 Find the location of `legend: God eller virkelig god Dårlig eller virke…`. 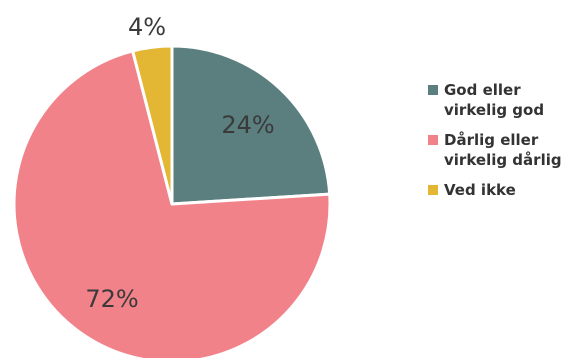

legend: God eller virkelig god Dårlig eller virke… is located at coordinates (506, 145).